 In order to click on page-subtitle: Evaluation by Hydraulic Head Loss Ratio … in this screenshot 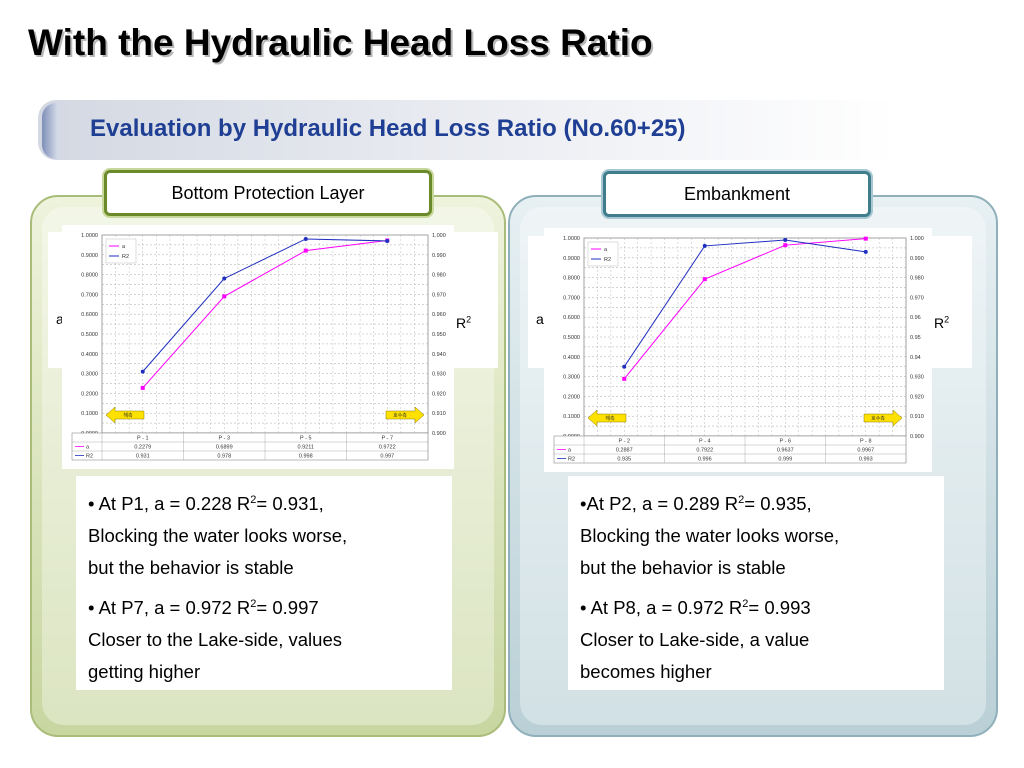, I will do `click(388, 128)`.